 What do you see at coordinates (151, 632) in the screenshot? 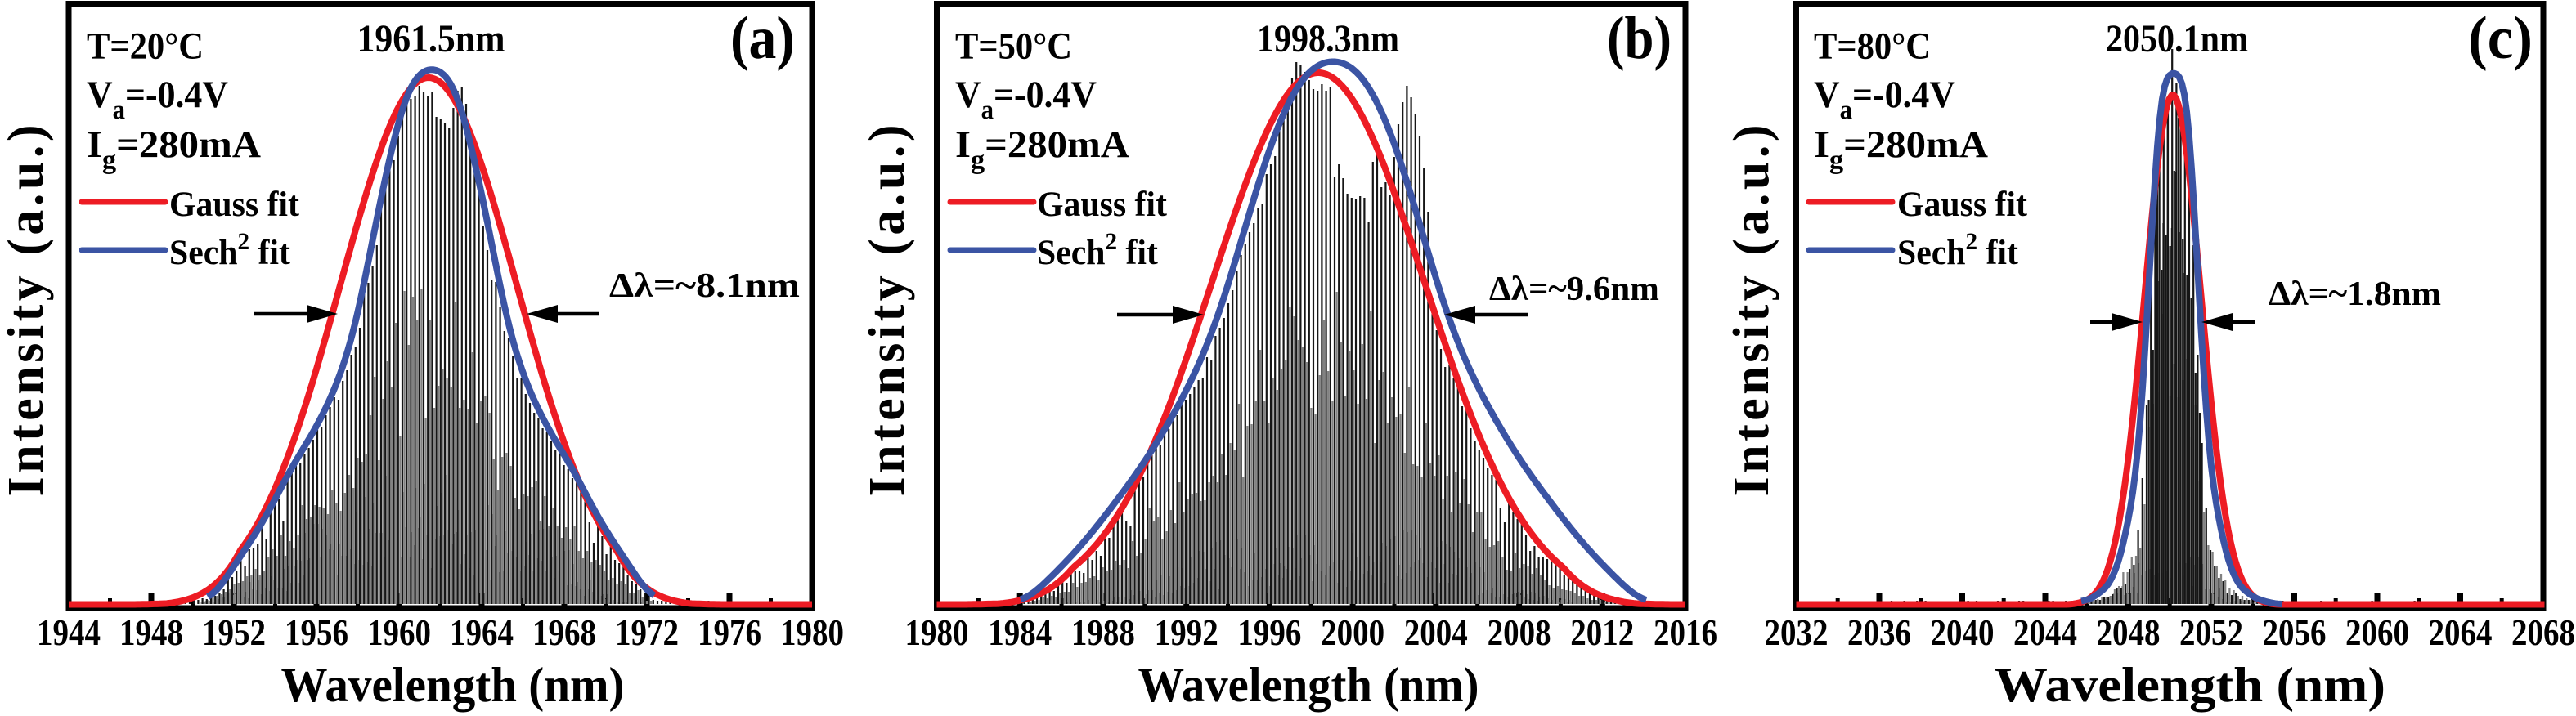
I see `svg-text: 1948` at bounding box center [151, 632].